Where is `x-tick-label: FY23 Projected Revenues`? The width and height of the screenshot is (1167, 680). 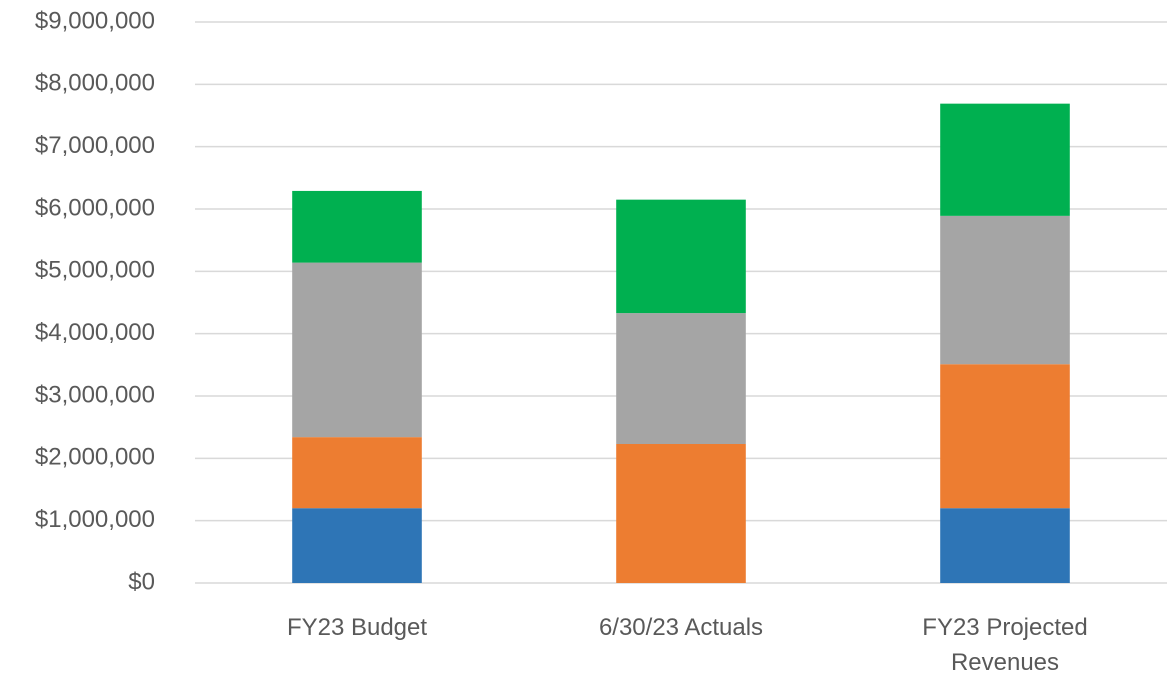
x-tick-label: FY23 Projected Revenues is located at coordinates (1005, 645).